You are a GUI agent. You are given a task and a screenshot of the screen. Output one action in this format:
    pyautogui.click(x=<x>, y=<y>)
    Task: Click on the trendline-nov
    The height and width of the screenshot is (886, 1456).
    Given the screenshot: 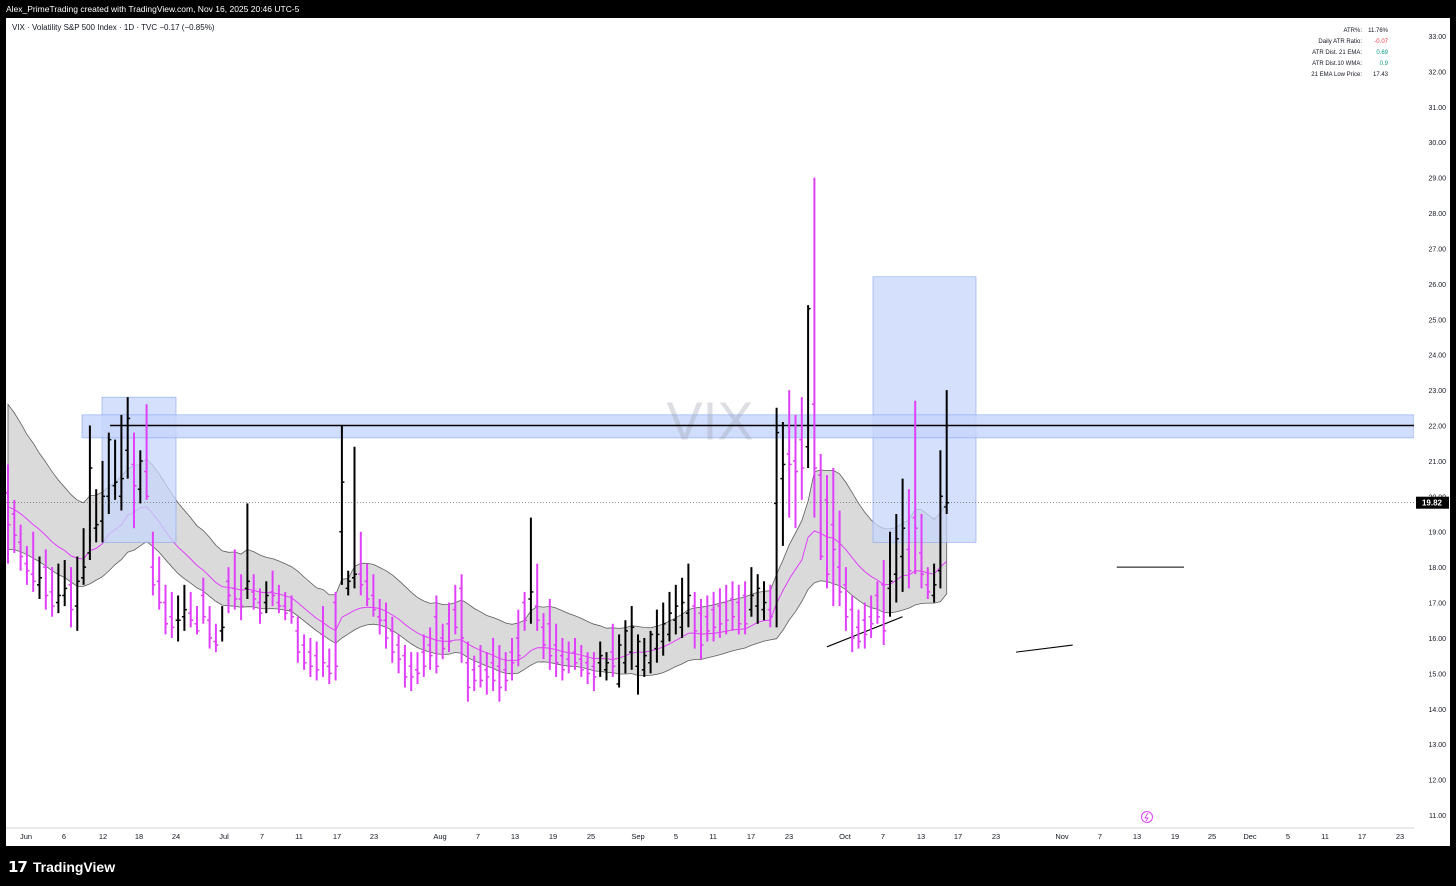 What is the action you would take?
    pyautogui.click(x=1044, y=648)
    